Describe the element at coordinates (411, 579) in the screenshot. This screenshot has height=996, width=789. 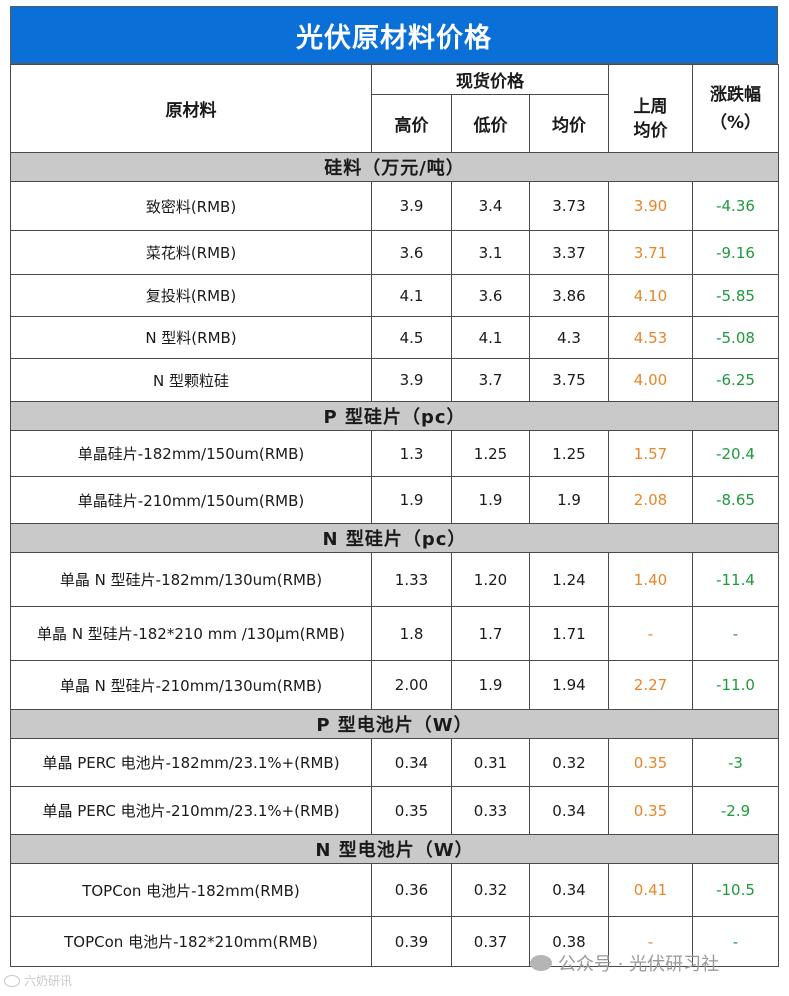
I see `high-price-cell: 1.33` at that location.